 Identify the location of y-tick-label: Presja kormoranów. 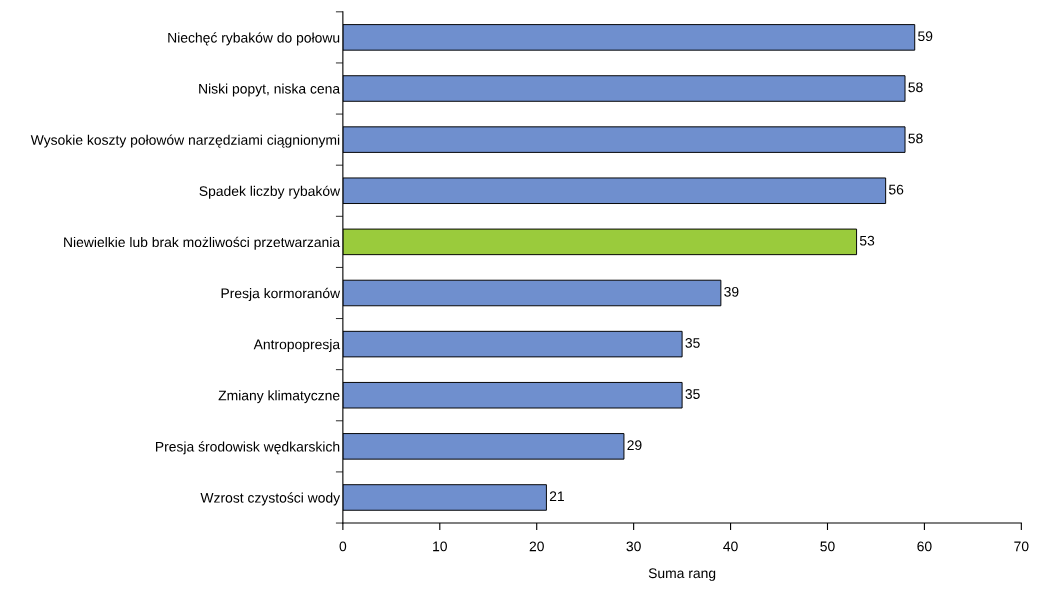
(281, 294).